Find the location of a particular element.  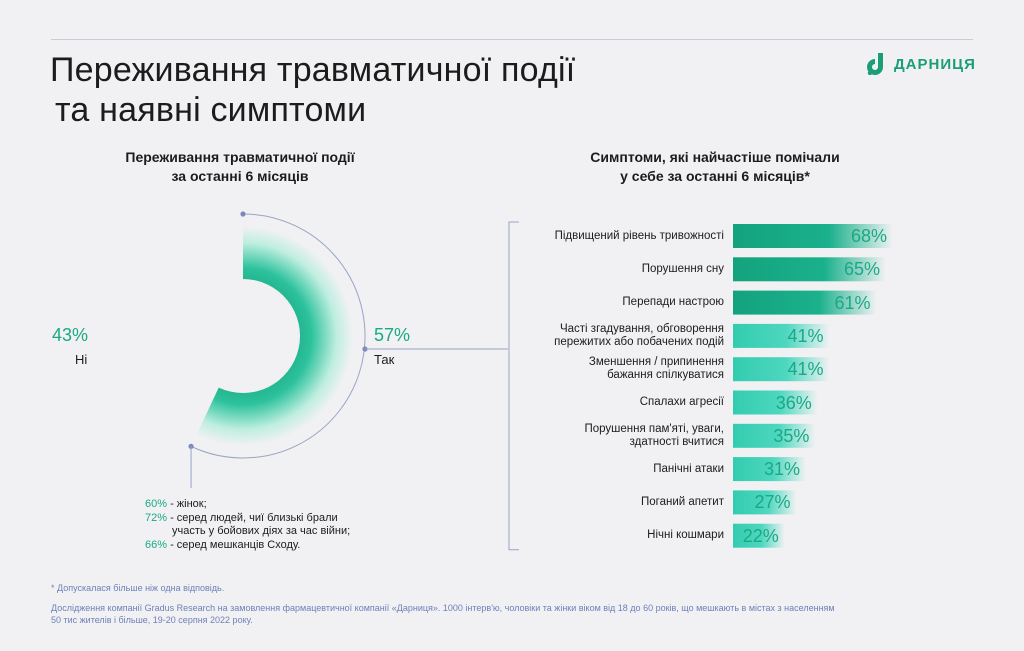

donut-chart is located at coordinates (277, 335).